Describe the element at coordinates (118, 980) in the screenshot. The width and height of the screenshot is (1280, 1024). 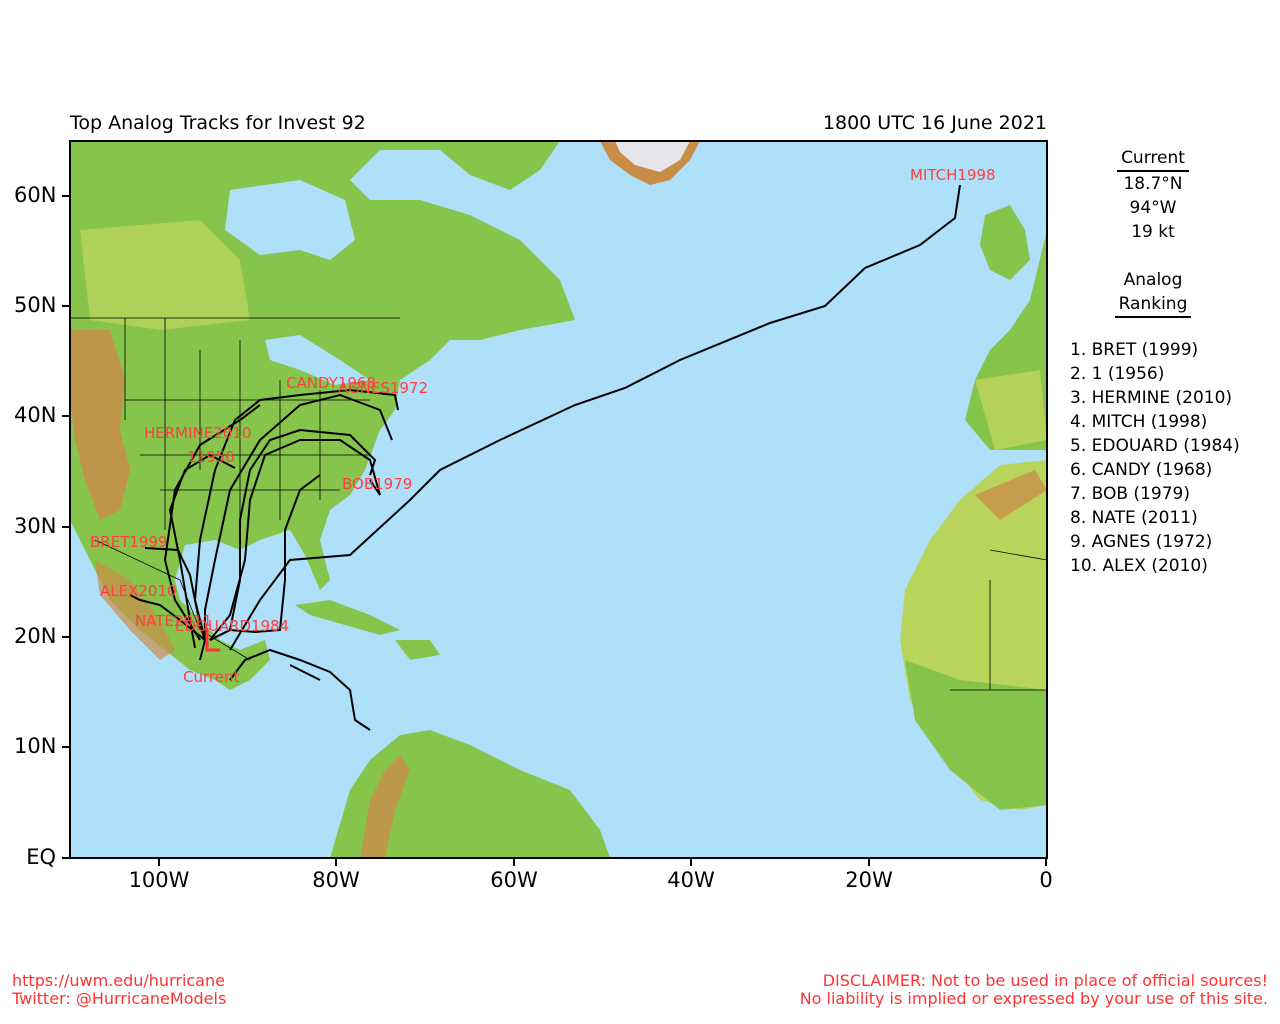
I see `footer-url: https://uwm.edu/hurricane` at that location.